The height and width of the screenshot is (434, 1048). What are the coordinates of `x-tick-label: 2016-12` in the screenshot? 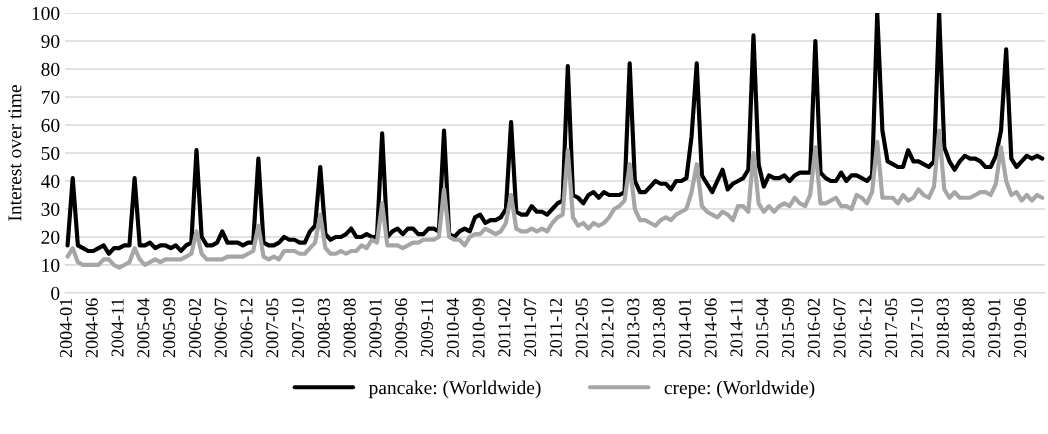 It's located at (865, 328).